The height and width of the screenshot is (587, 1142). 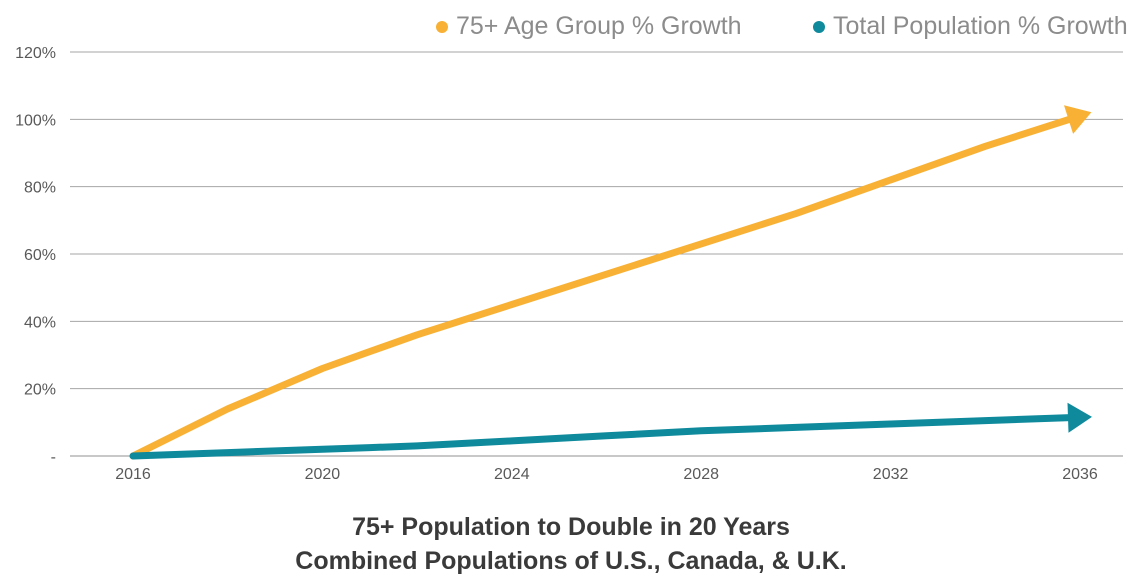 What do you see at coordinates (571, 527) in the screenshot?
I see `chart-title: 75+ Population to Double in 20 Years` at bounding box center [571, 527].